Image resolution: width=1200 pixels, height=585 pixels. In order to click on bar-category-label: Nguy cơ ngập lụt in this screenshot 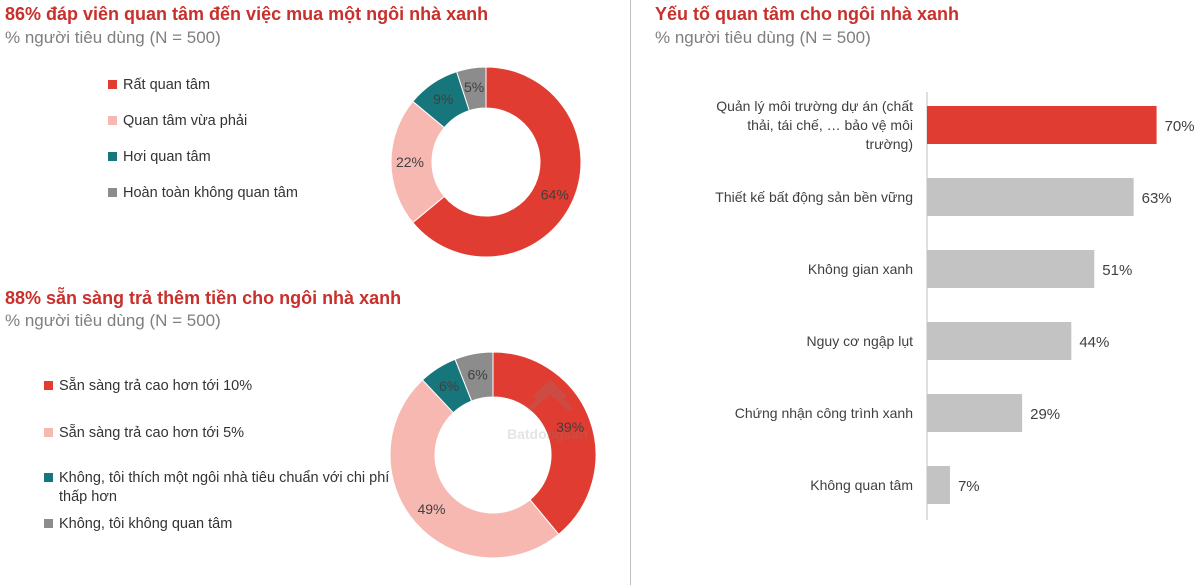, I will do `click(860, 341)`.